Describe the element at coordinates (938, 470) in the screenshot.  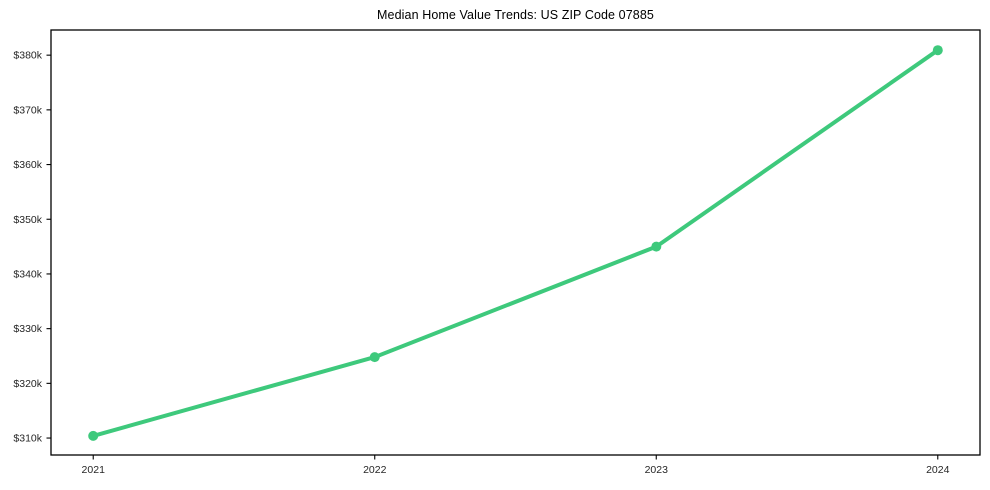
I see `x-axis-tick-label: 2024` at that location.